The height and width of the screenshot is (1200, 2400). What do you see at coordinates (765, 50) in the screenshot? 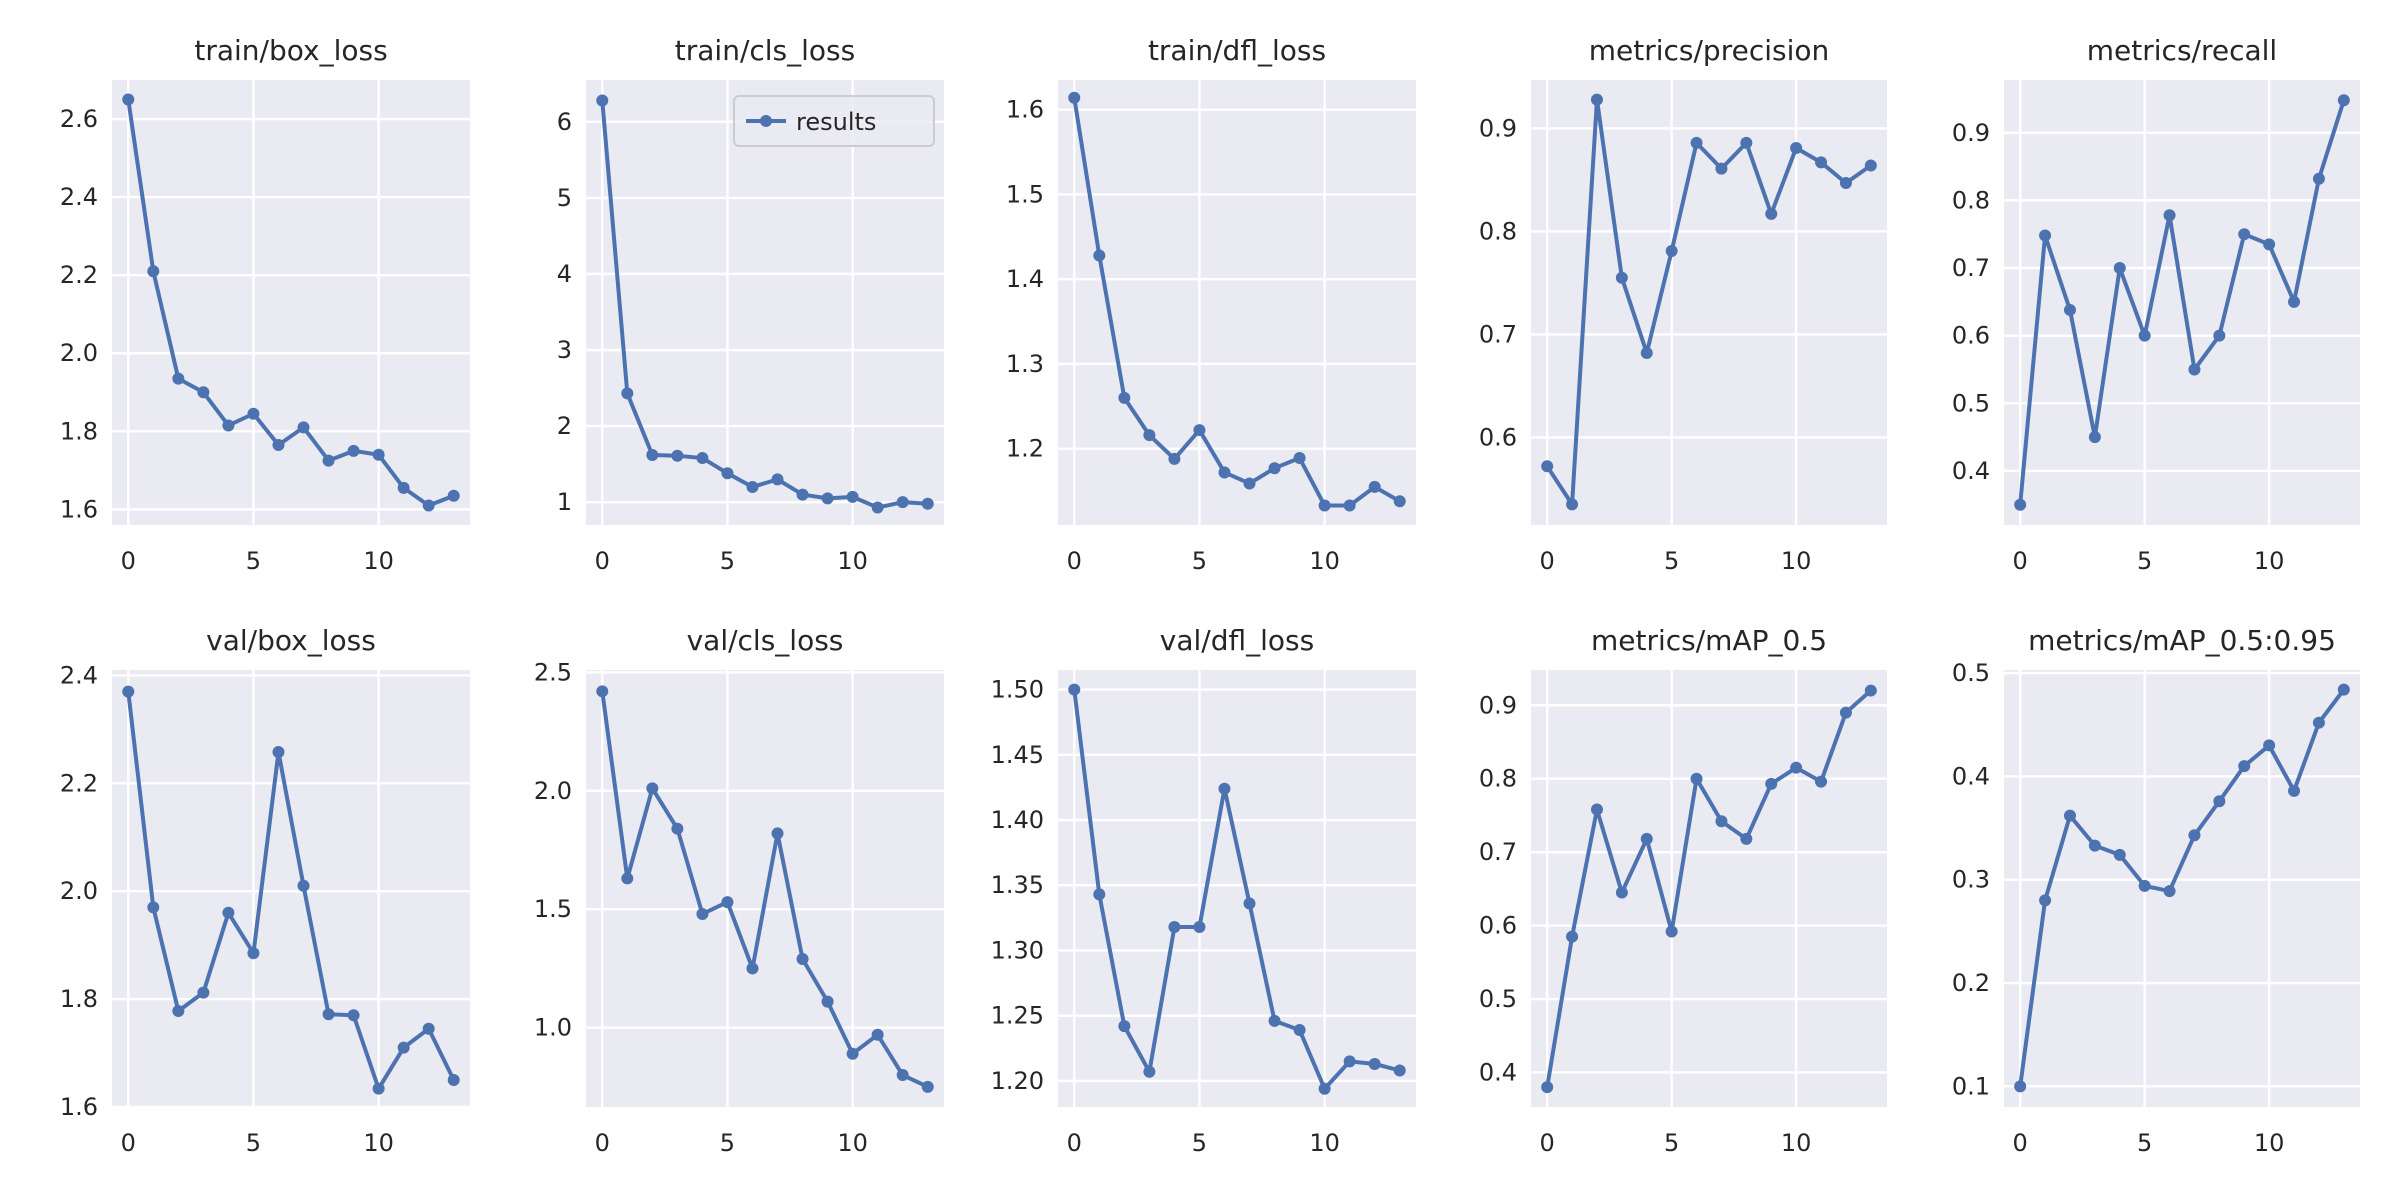
I see `subplot-title: train/cls_loss` at bounding box center [765, 50].